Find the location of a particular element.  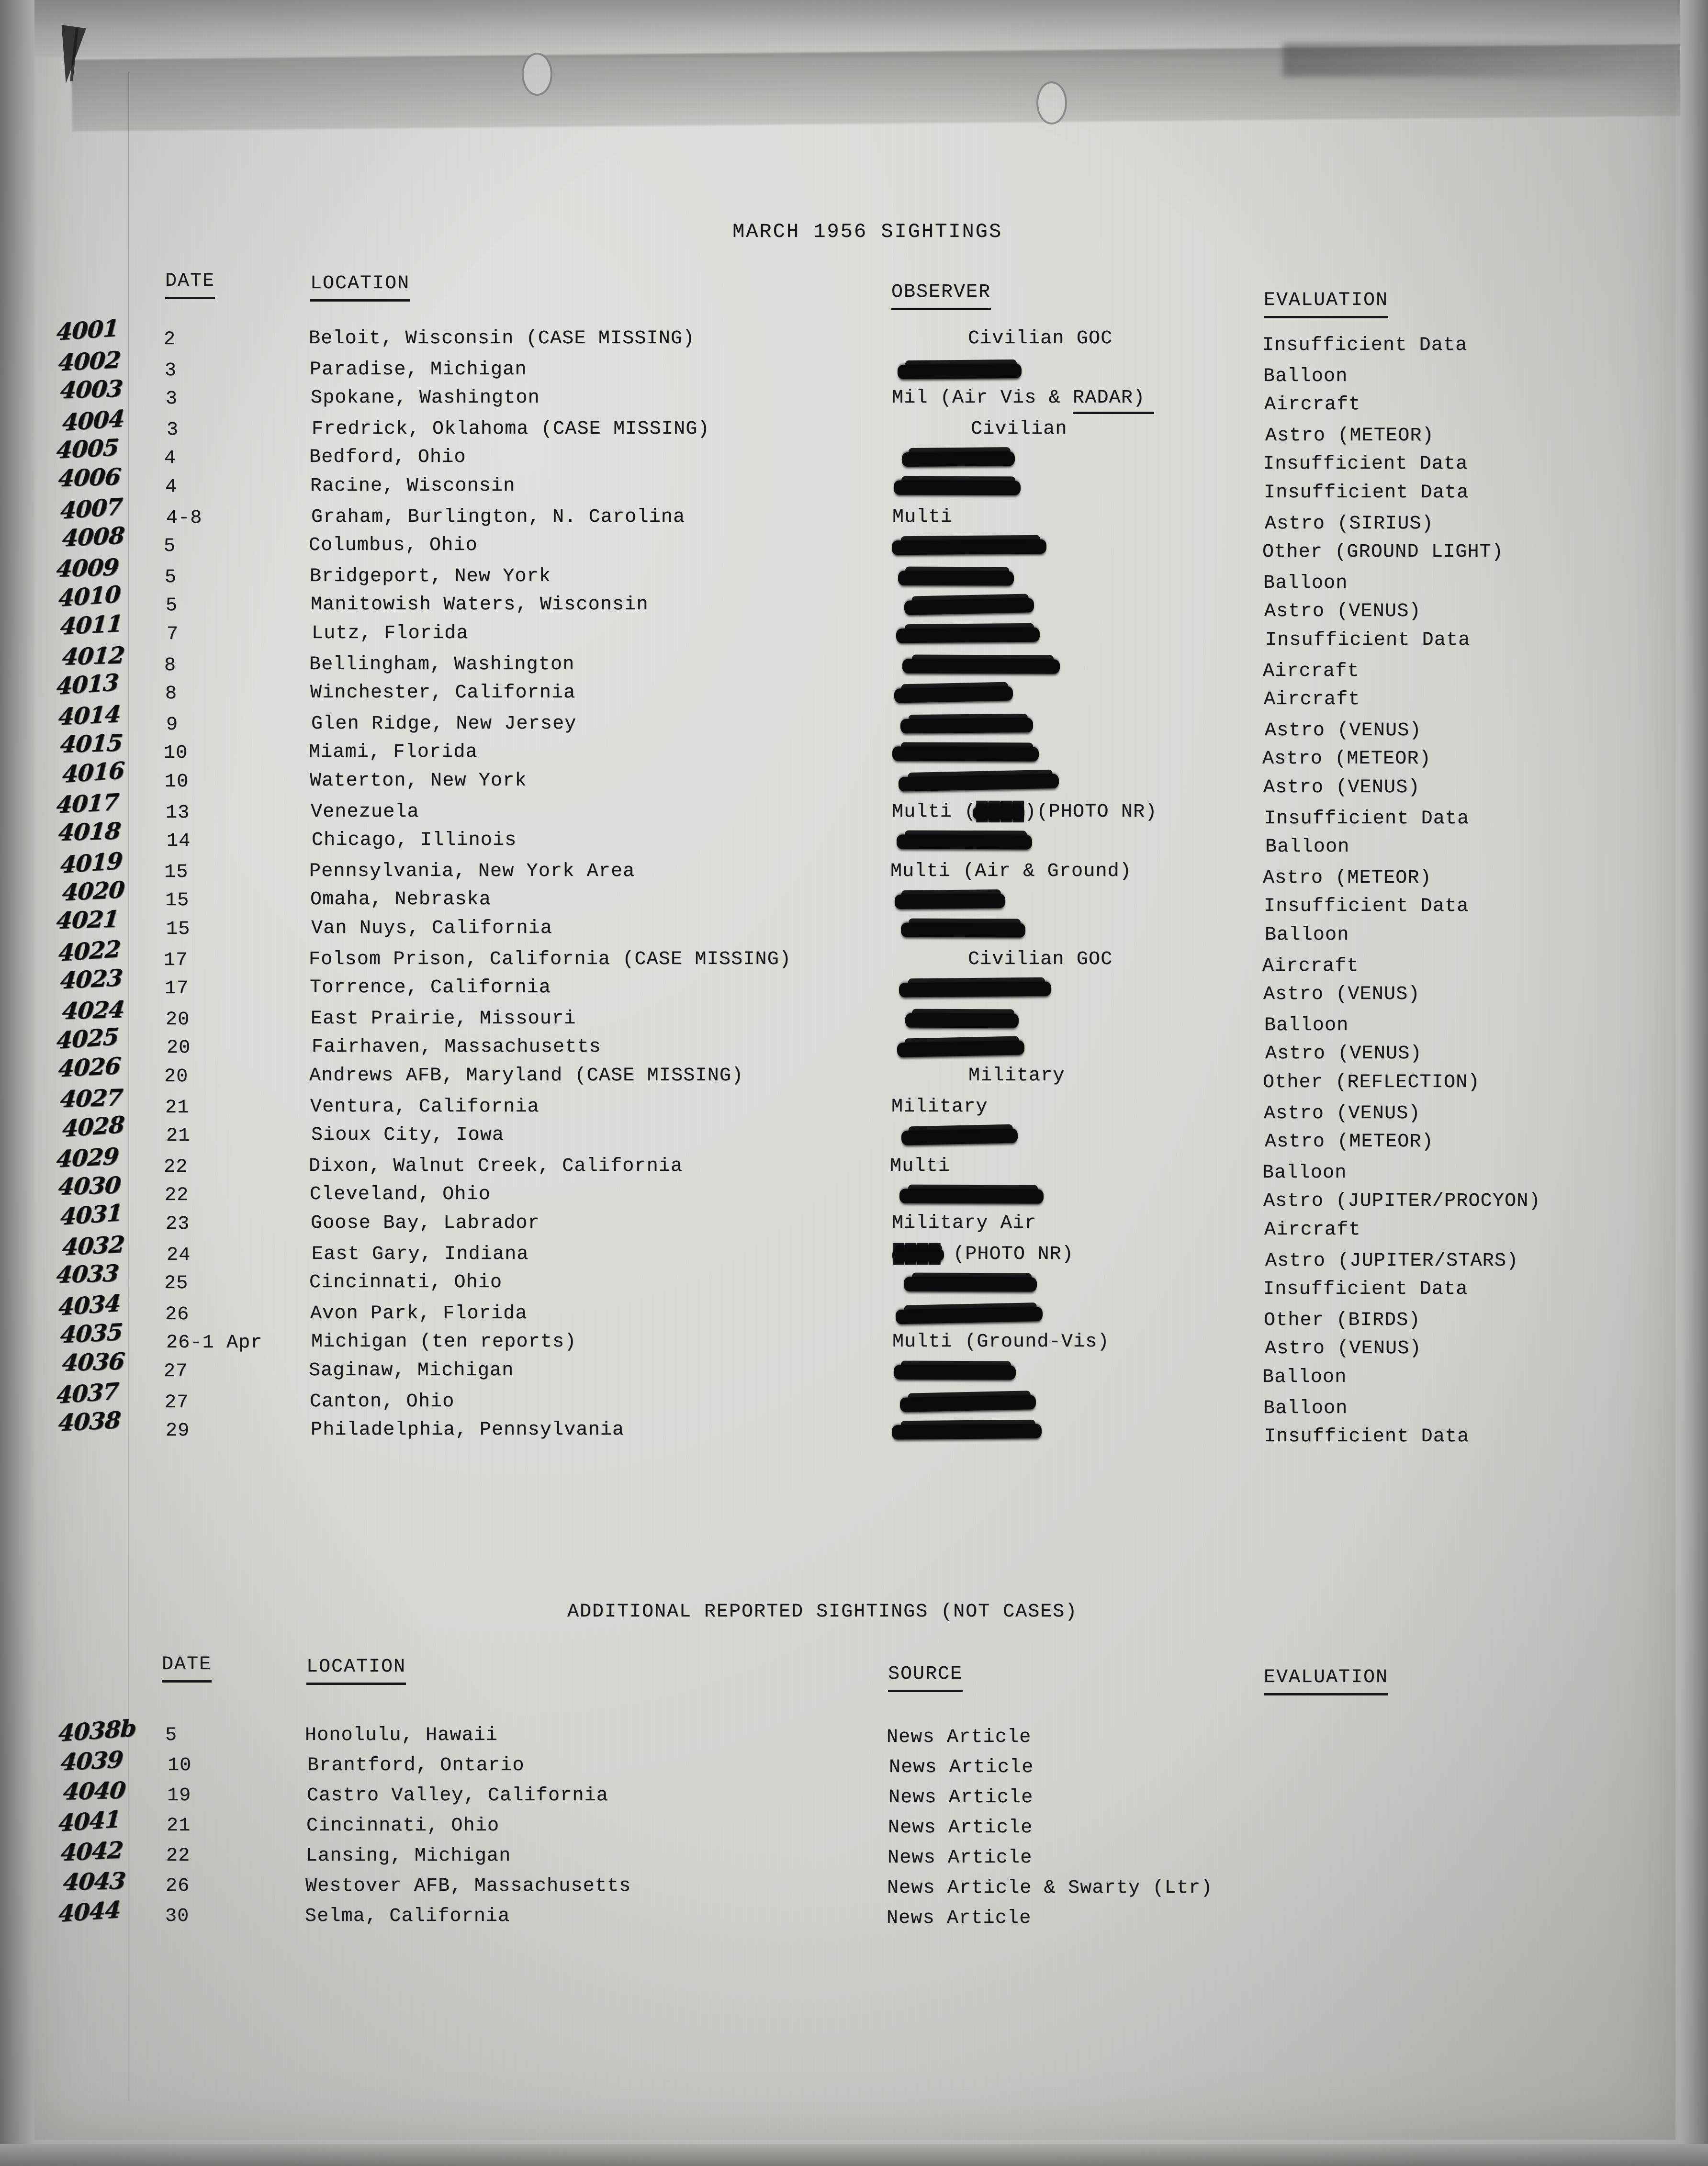

additional-header-evaluation: EVALUATION is located at coordinates (1327, 1681).